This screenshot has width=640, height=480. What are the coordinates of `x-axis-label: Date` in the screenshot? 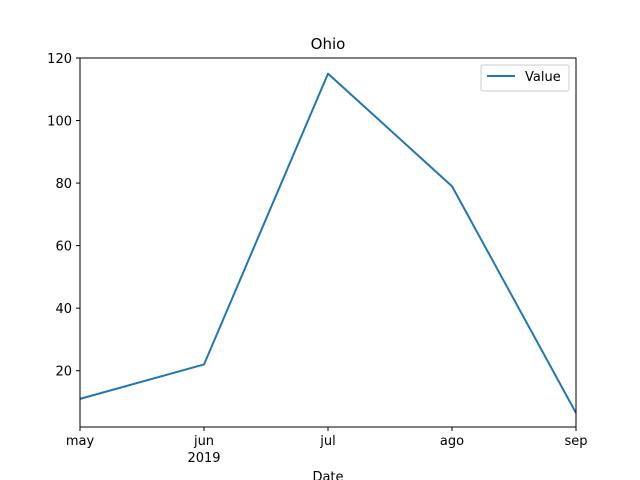 It's located at (327, 475).